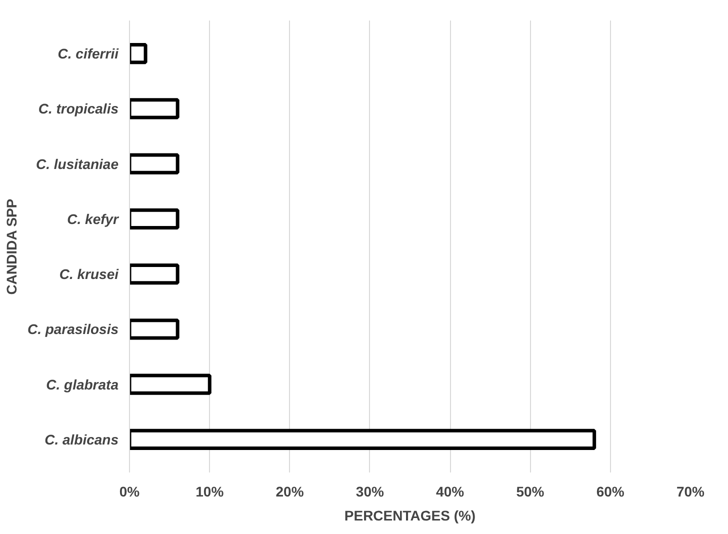 The height and width of the screenshot is (534, 728). What do you see at coordinates (77, 164) in the screenshot?
I see `y-tick-label: C. lusitaniae` at bounding box center [77, 164].